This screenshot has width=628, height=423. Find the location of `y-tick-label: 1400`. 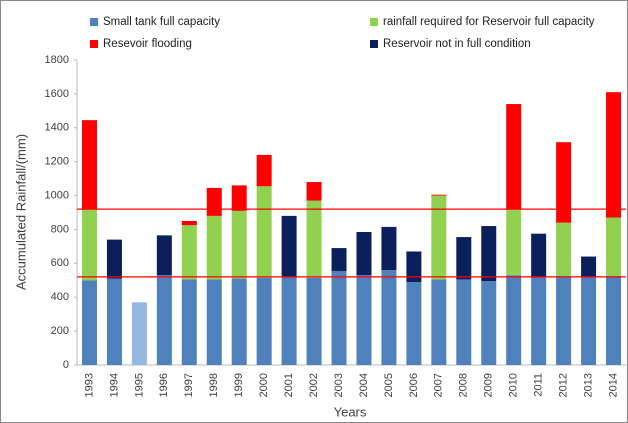

y-tick-label: 1400 is located at coordinates (57, 128).